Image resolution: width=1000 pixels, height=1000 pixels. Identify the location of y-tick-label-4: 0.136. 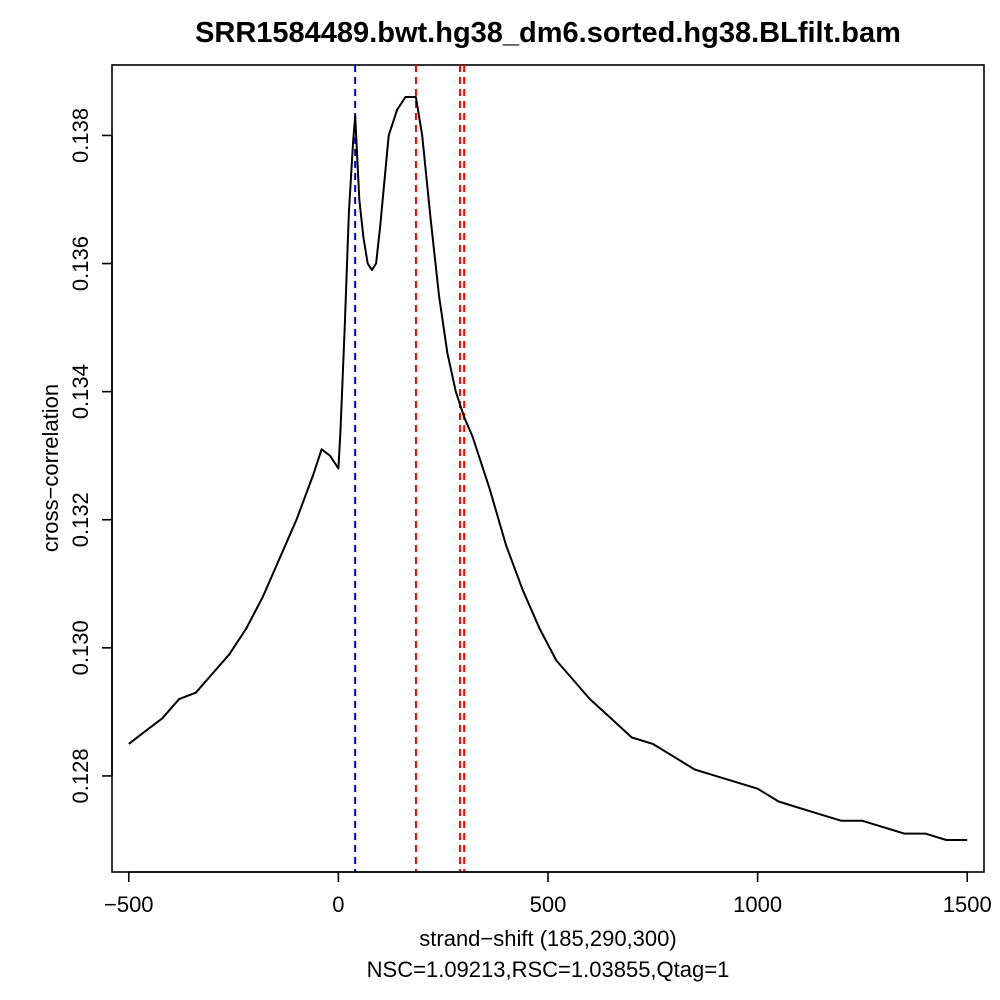
(80, 263).